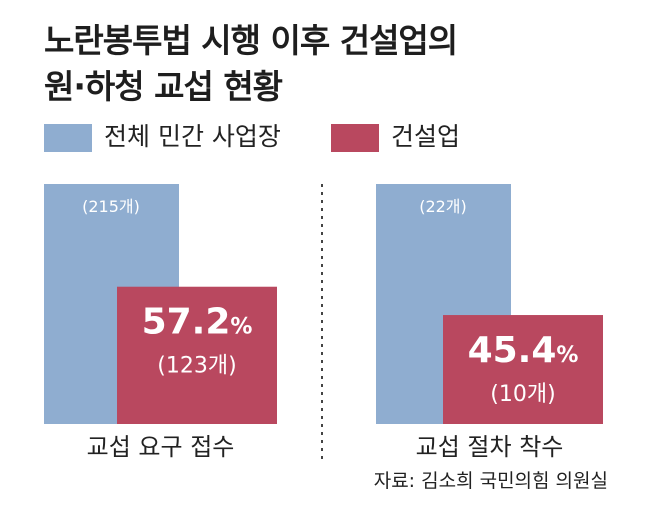  Describe the element at coordinates (68, 138) in the screenshot. I see `legend-swatch-total` at that location.